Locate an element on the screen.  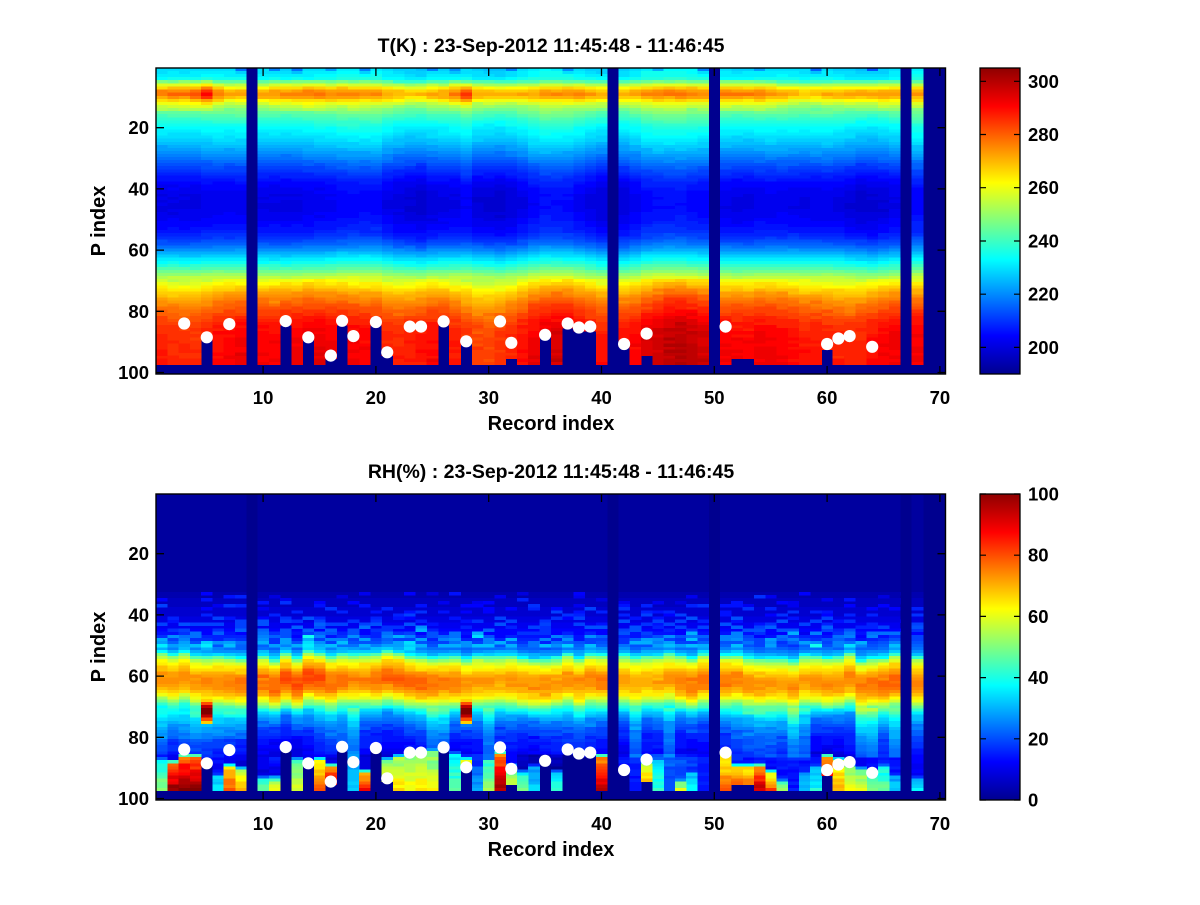
svg-text: 220 is located at coordinates (1043, 294).